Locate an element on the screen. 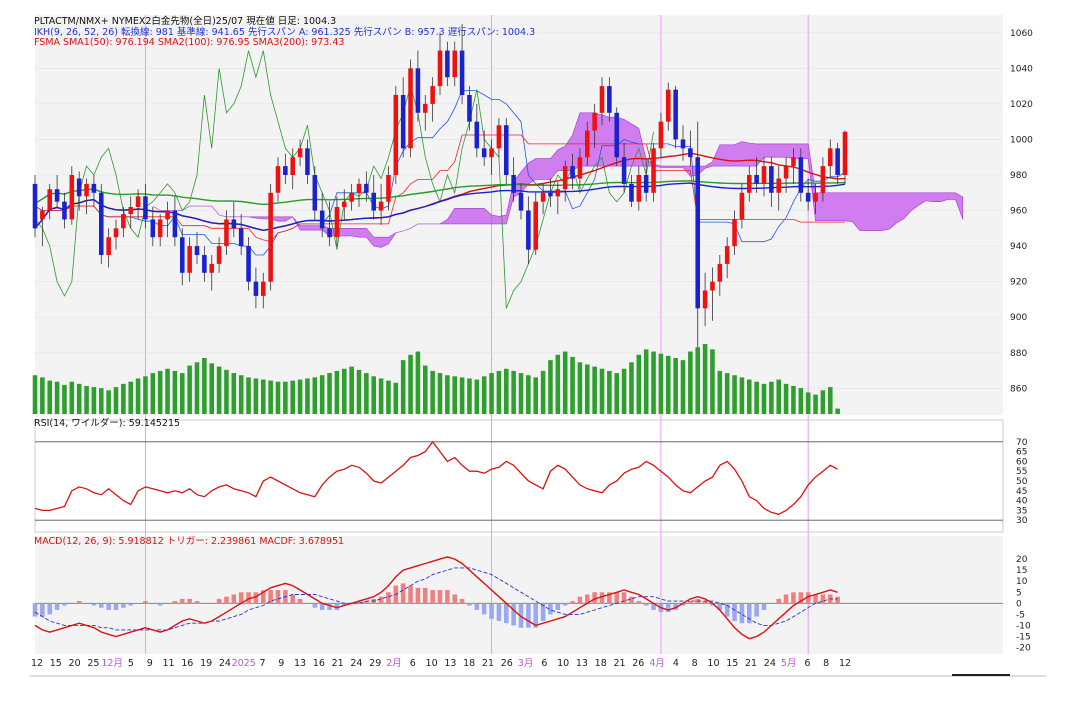 Image resolution: width=1076 pixels, height=707 pixels. x-tick-label: 12 is located at coordinates (37, 663).